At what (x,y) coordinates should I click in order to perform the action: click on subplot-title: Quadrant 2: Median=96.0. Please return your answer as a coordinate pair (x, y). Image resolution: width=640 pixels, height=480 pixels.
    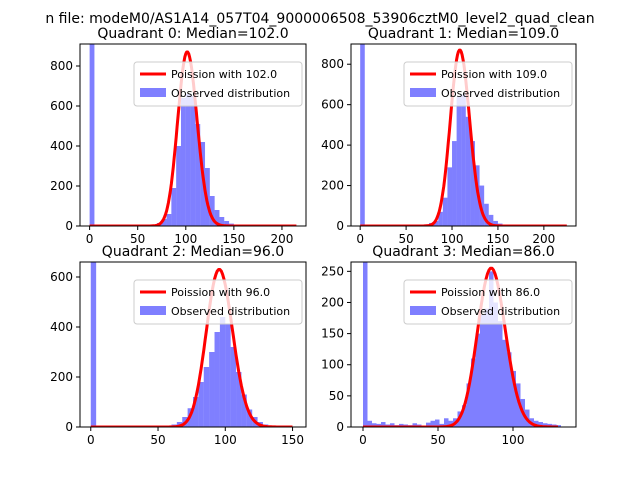
    Looking at the image, I should click on (193, 252).